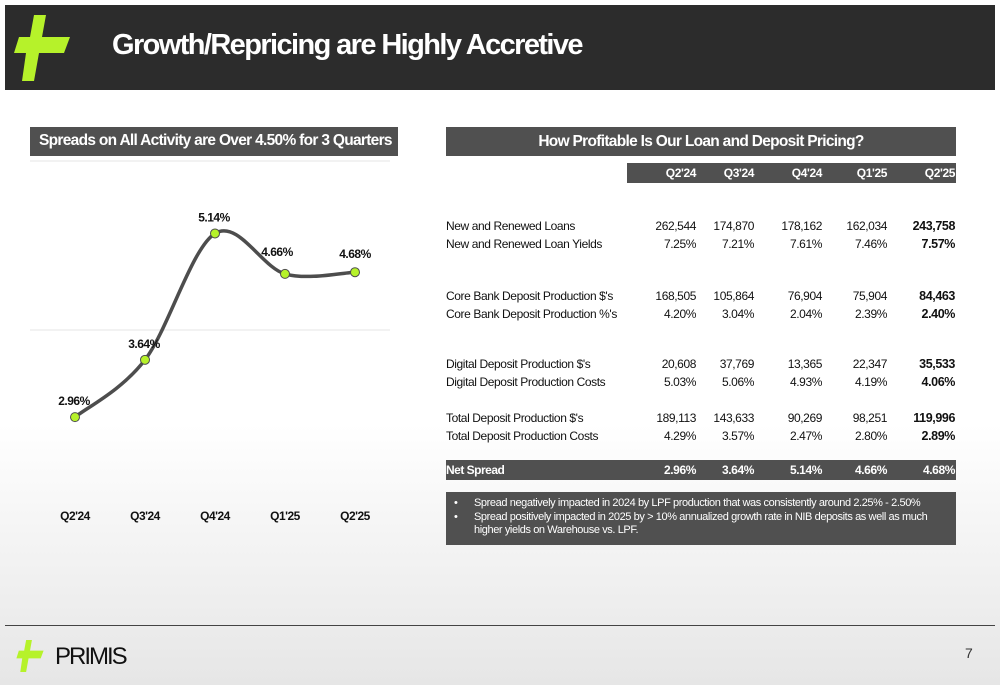 This screenshot has height=685, width=1000. I want to click on table-cell: 178,162, so click(801, 226).